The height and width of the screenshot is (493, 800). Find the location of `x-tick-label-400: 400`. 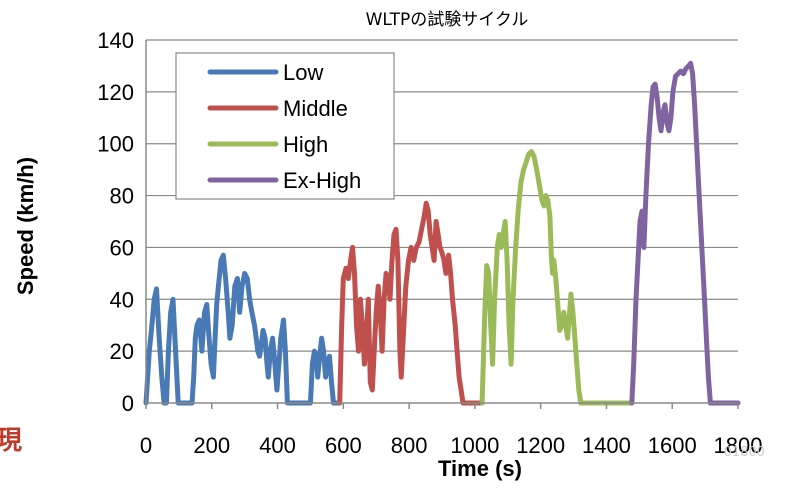

x-tick-label-400: 400 is located at coordinates (277, 445).